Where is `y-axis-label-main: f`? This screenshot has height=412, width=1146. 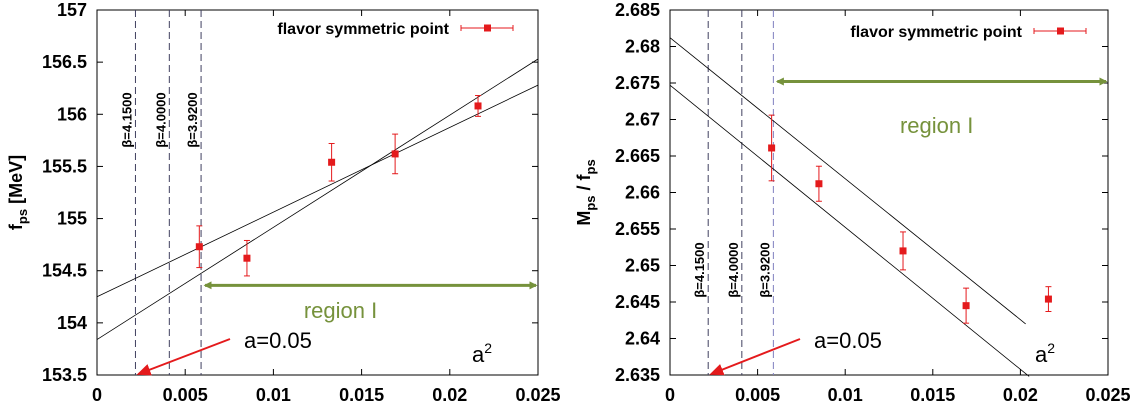
y-axis-label-main: f is located at coordinates (16, 226).